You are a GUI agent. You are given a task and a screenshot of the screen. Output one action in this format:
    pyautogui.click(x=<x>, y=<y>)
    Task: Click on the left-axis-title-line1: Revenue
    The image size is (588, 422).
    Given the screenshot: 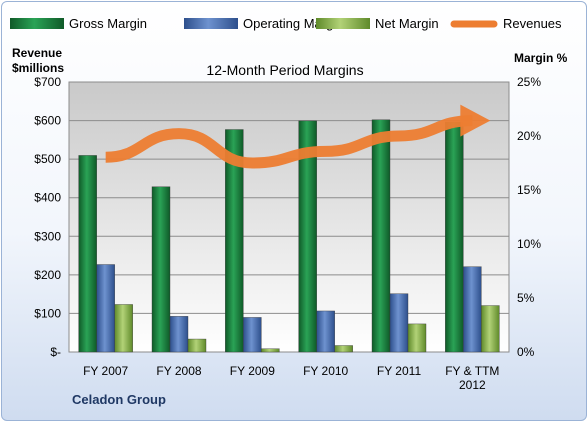 What is the action you would take?
    pyautogui.click(x=37, y=53)
    